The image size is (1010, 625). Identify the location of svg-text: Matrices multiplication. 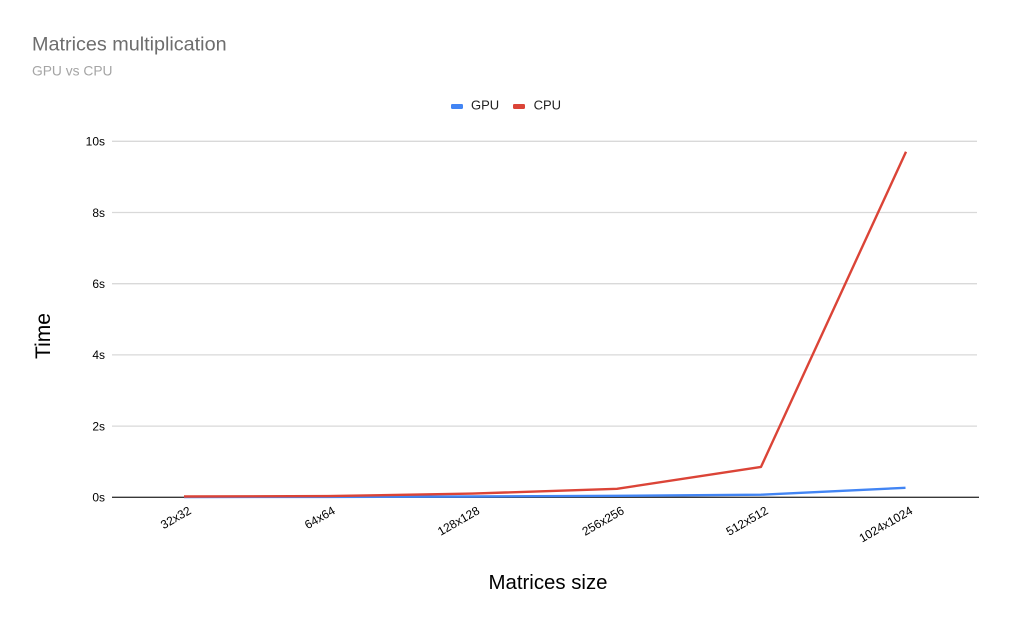
(129, 44).